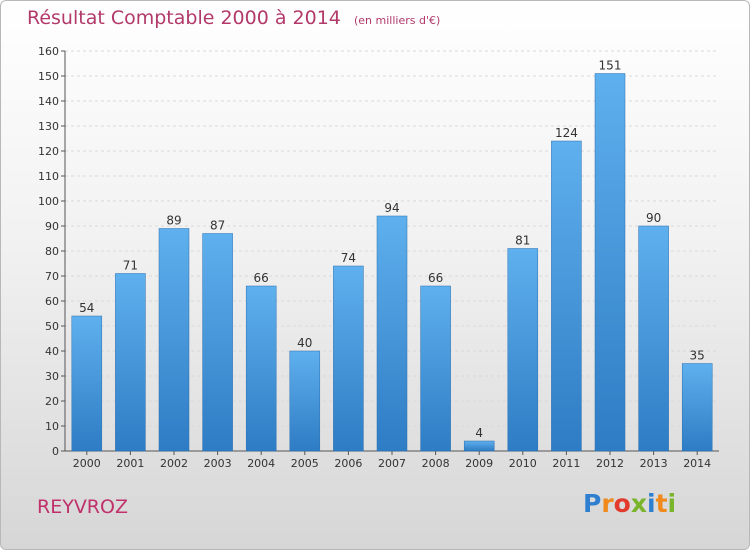 Image resolution: width=750 pixels, height=550 pixels. What do you see at coordinates (184, 18) in the screenshot?
I see `chart-title: Résultat Comptable 2000 à 2014` at bounding box center [184, 18].